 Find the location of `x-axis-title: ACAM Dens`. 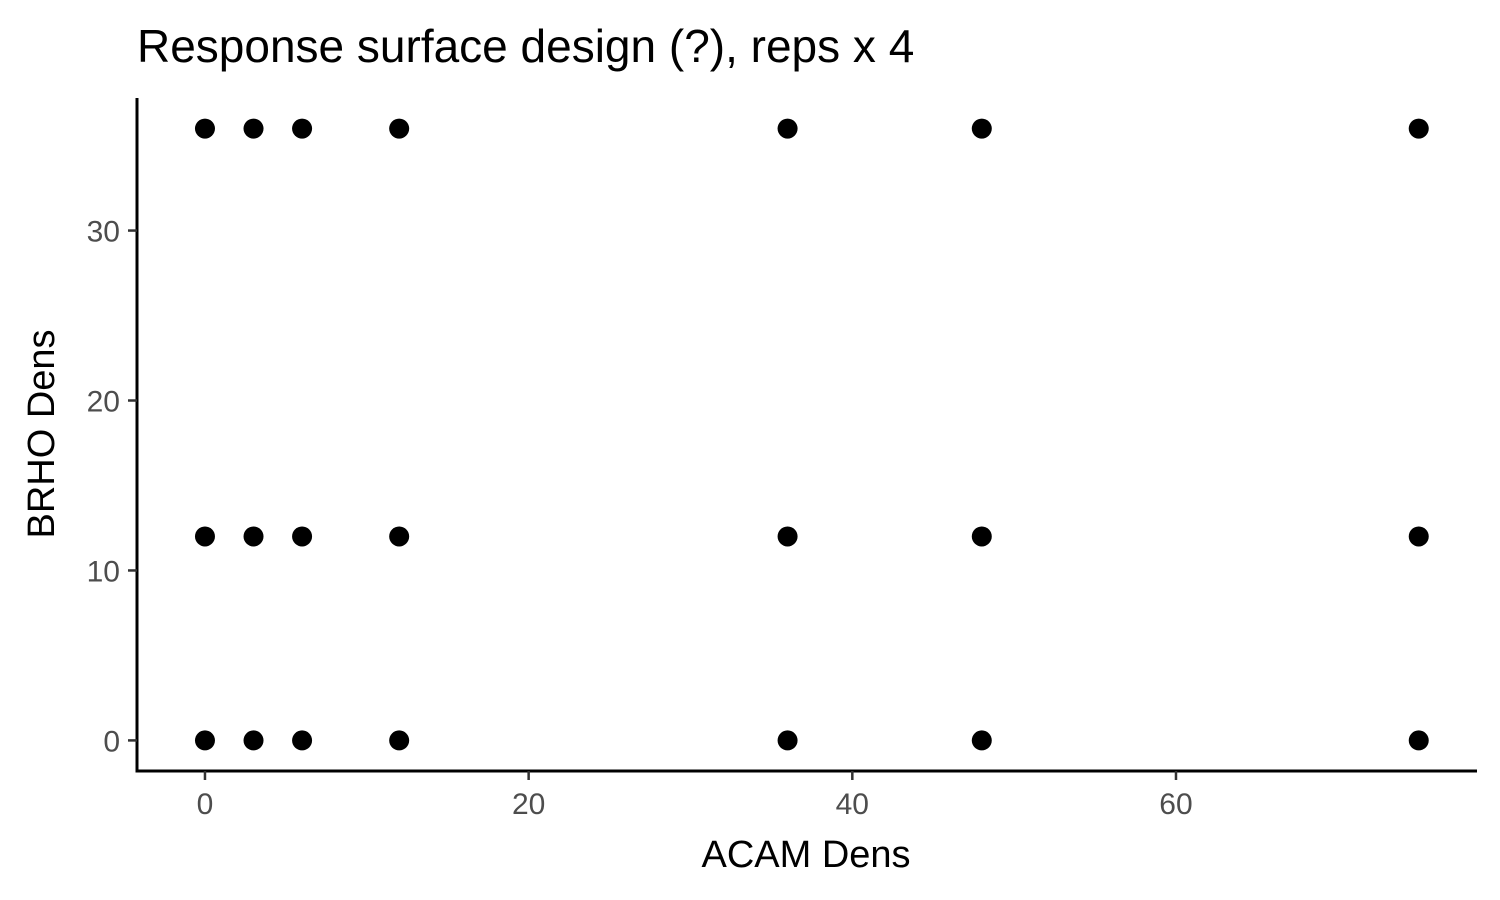

x-axis-title: ACAM Dens is located at coordinates (805, 855).